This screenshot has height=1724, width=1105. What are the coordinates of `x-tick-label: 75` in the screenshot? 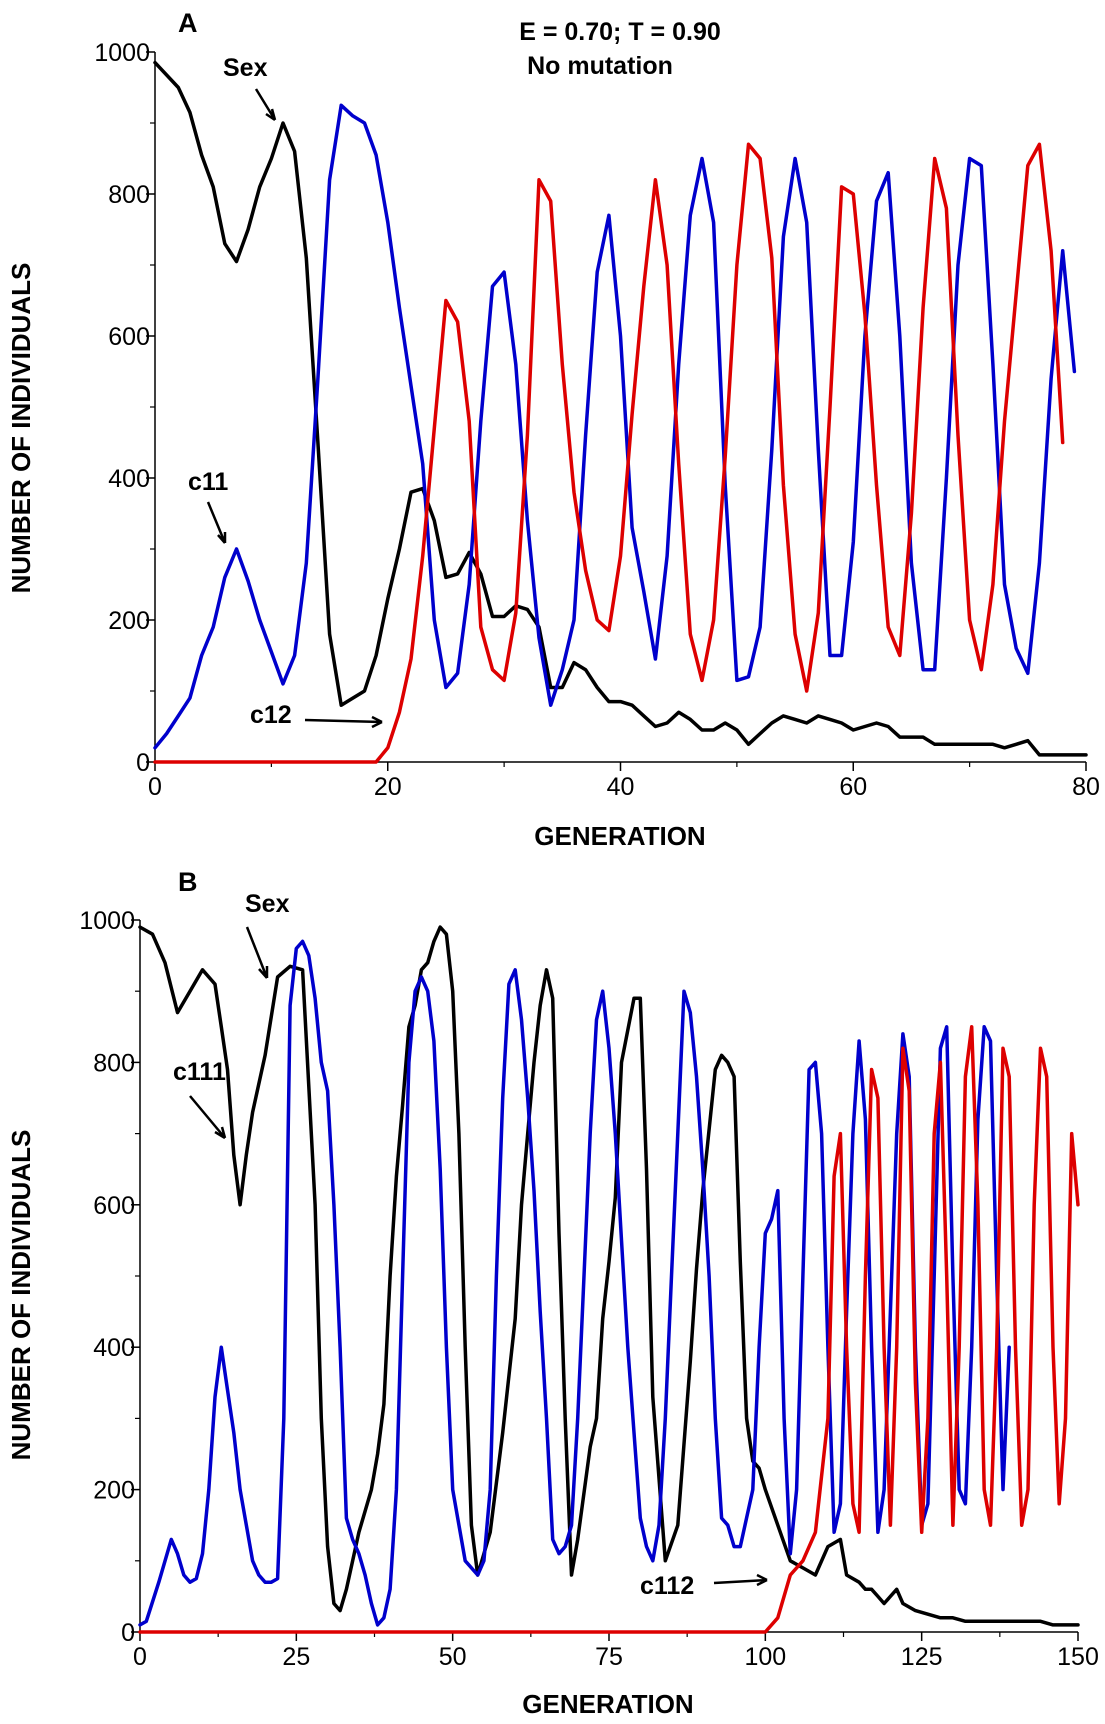 It's located at (609, 1657).